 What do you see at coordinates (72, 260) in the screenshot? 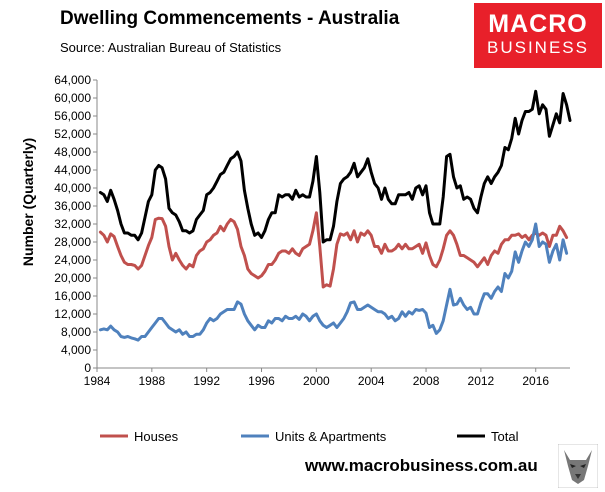
I see `y-tick-label: 24,000` at bounding box center [72, 260].